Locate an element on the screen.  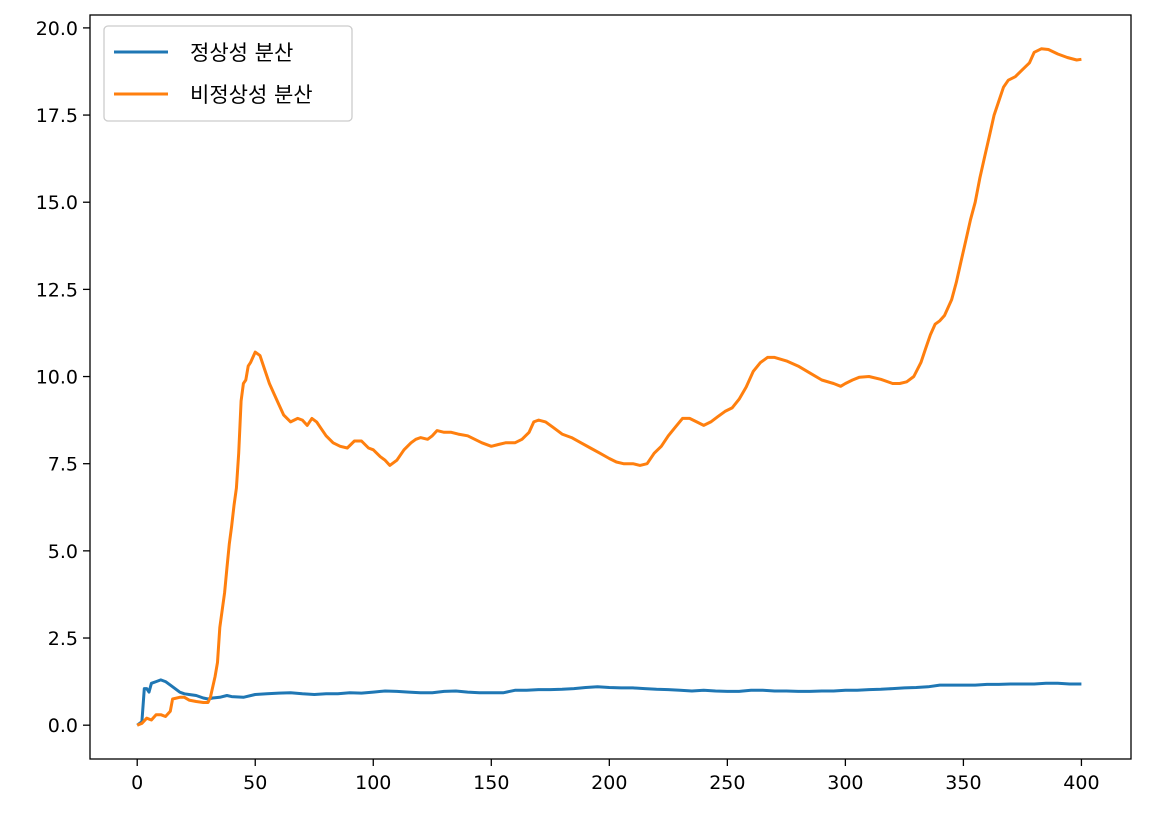
y-tick-label: 12.5 is located at coordinates (57, 290).